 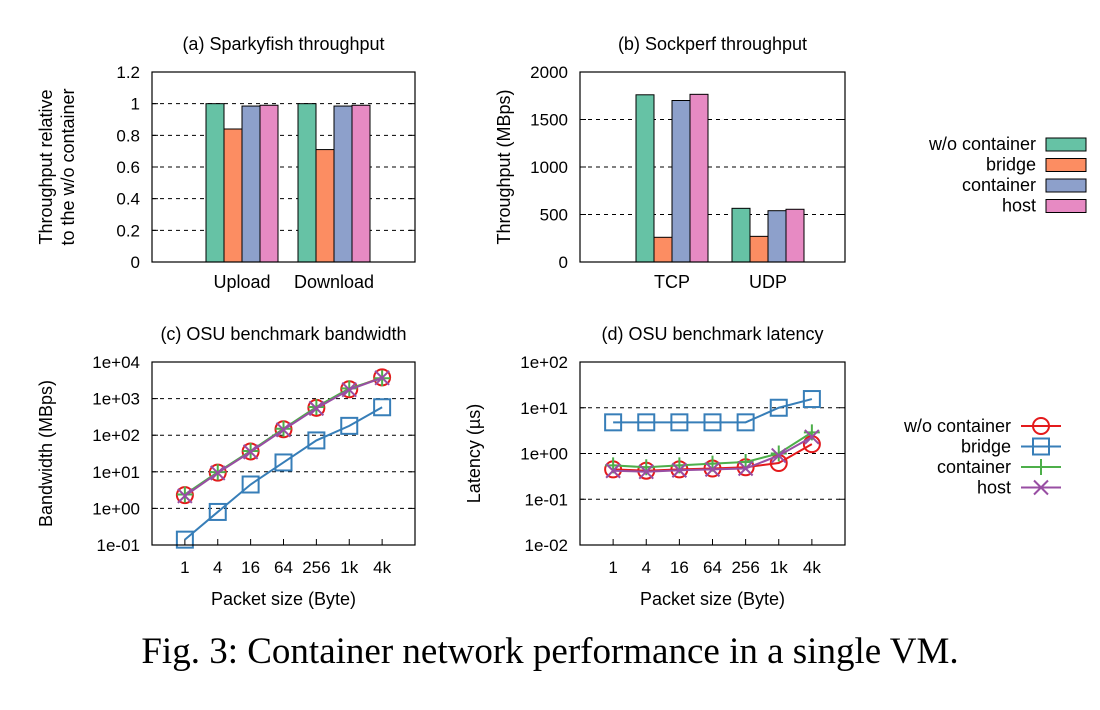 I want to click on chart-a-ytick-label: 0.4, so click(x=128, y=199).